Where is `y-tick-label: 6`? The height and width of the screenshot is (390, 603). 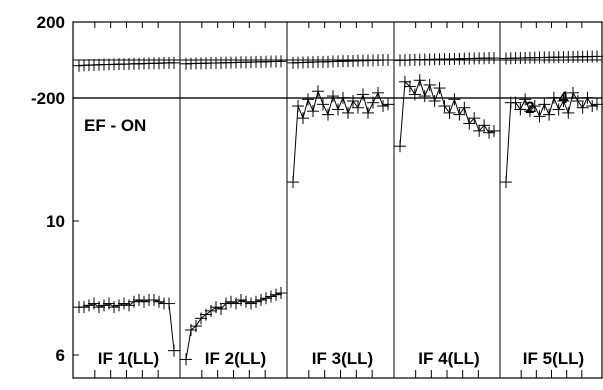 y-tick-label: 6 is located at coordinates (60, 355).